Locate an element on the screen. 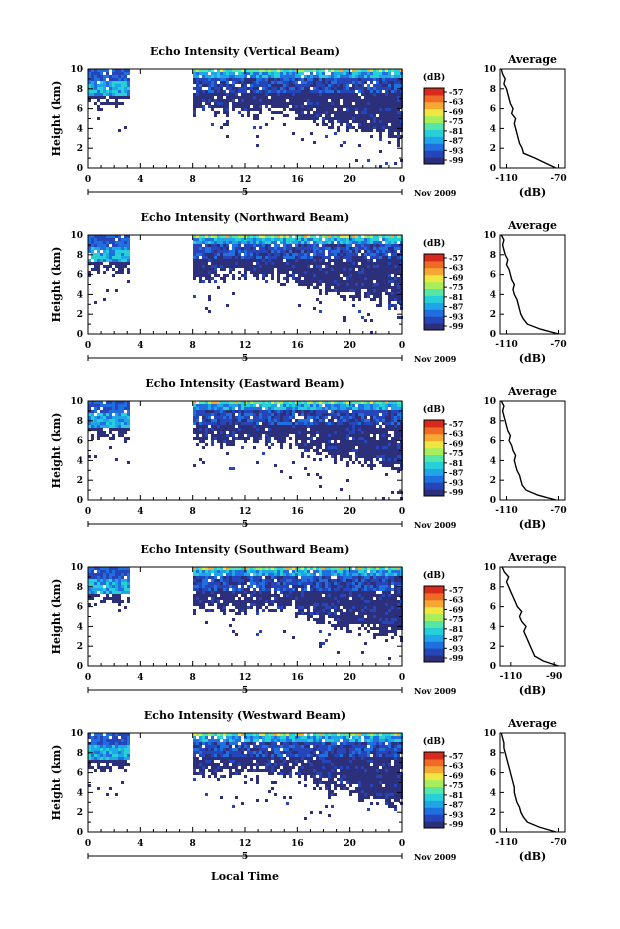 This screenshot has height=929, width=620. profile-x-tick-label: -110 is located at coordinates (506, 511).